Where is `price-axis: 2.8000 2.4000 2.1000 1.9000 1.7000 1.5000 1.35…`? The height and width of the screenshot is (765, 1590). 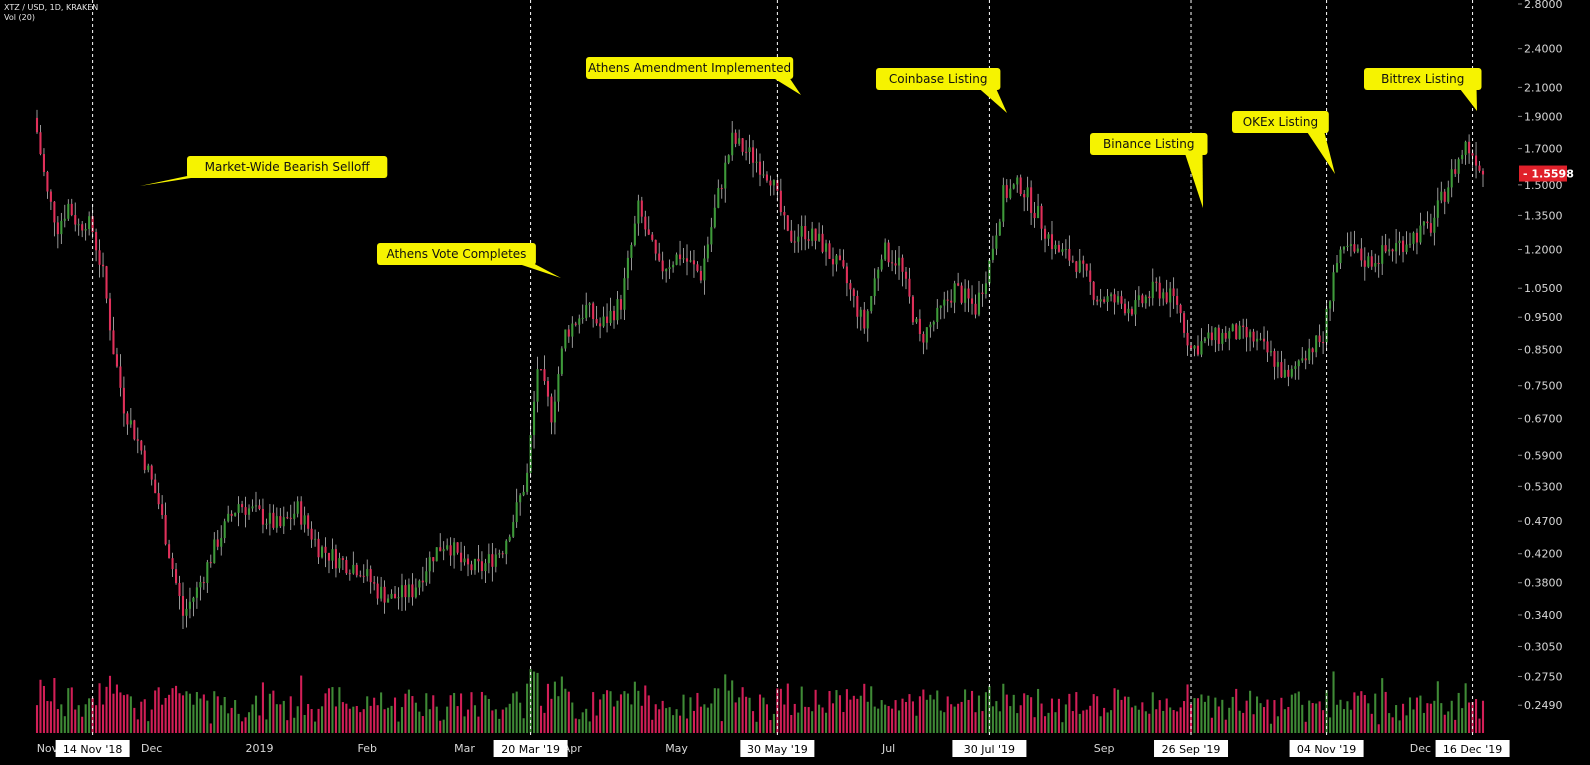
price-axis: 2.8000 2.4000 2.1000 1.9000 1.7000 1.5000 1.35… is located at coordinates (1554, 382).